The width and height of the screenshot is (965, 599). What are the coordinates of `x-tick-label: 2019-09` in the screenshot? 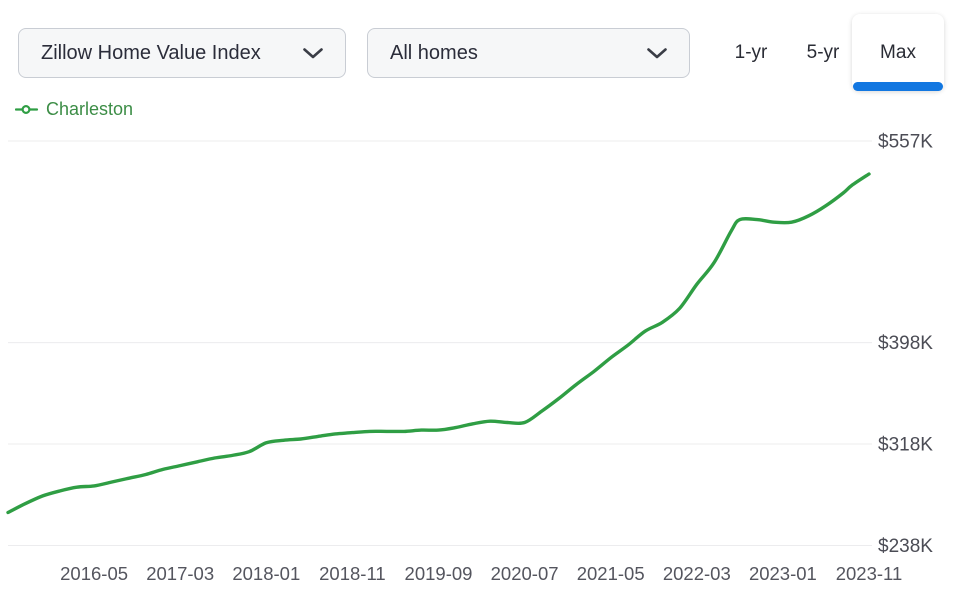 It's located at (439, 573).